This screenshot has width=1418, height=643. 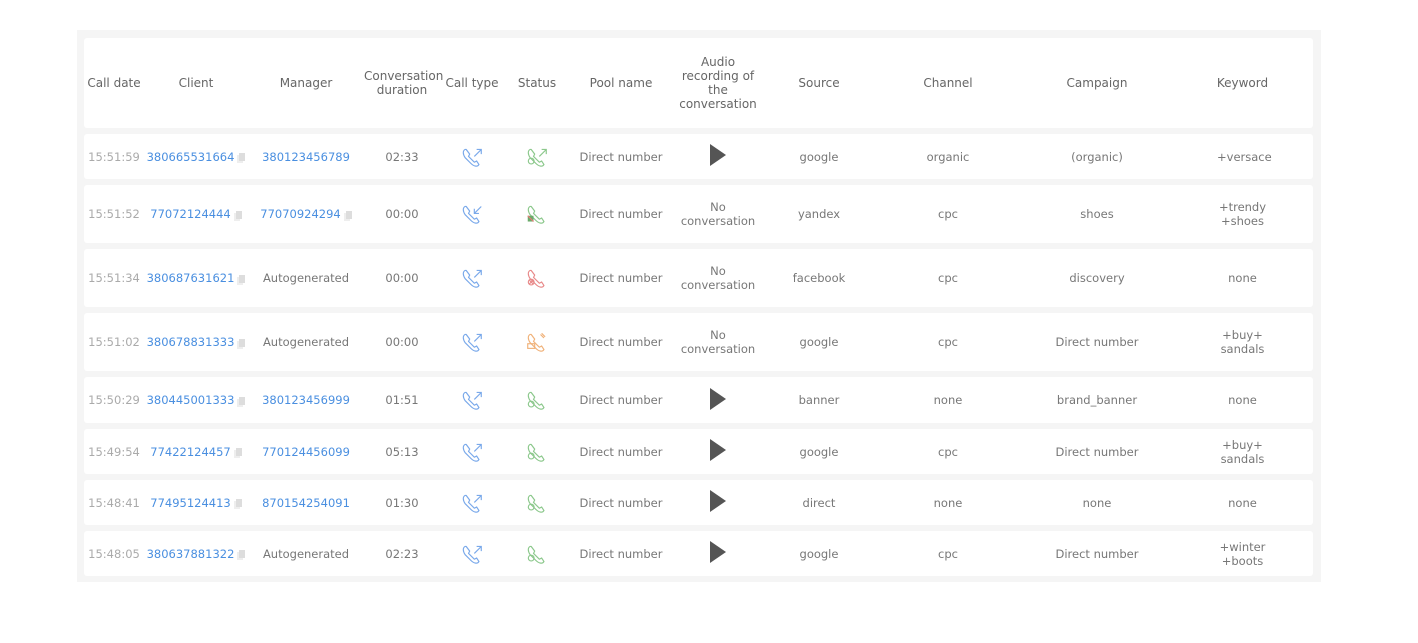 What do you see at coordinates (1242, 342) in the screenshot?
I see `keyword: +buy+ sandals` at bounding box center [1242, 342].